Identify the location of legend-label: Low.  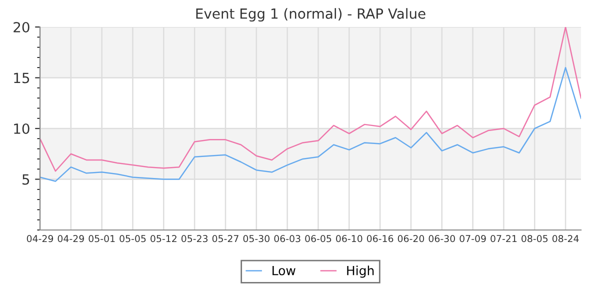
(284, 271).